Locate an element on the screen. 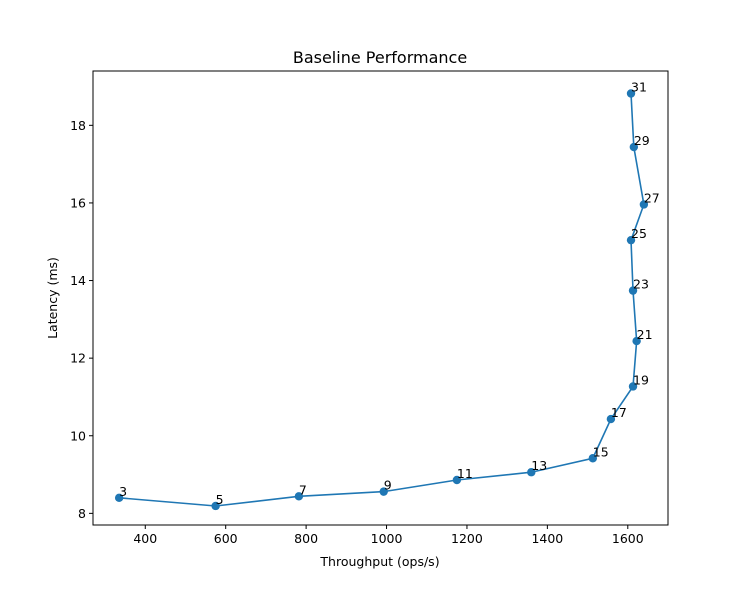  x-tick-label: 1000 is located at coordinates (387, 538).